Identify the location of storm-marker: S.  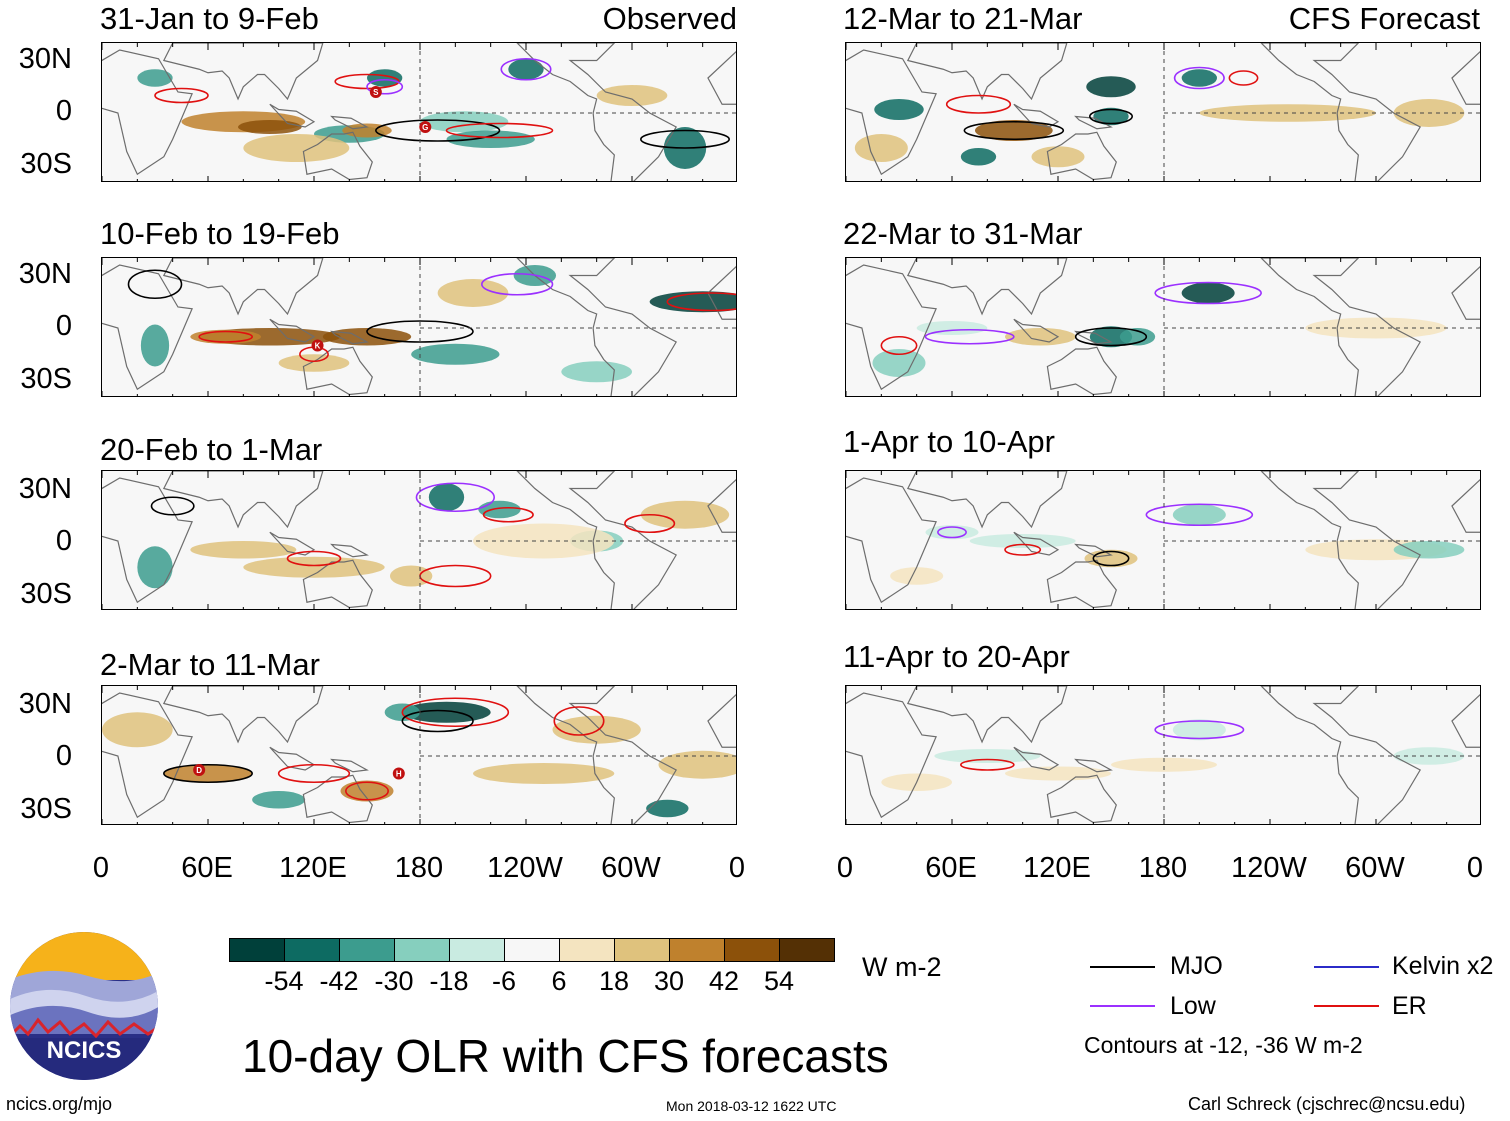
(375, 92).